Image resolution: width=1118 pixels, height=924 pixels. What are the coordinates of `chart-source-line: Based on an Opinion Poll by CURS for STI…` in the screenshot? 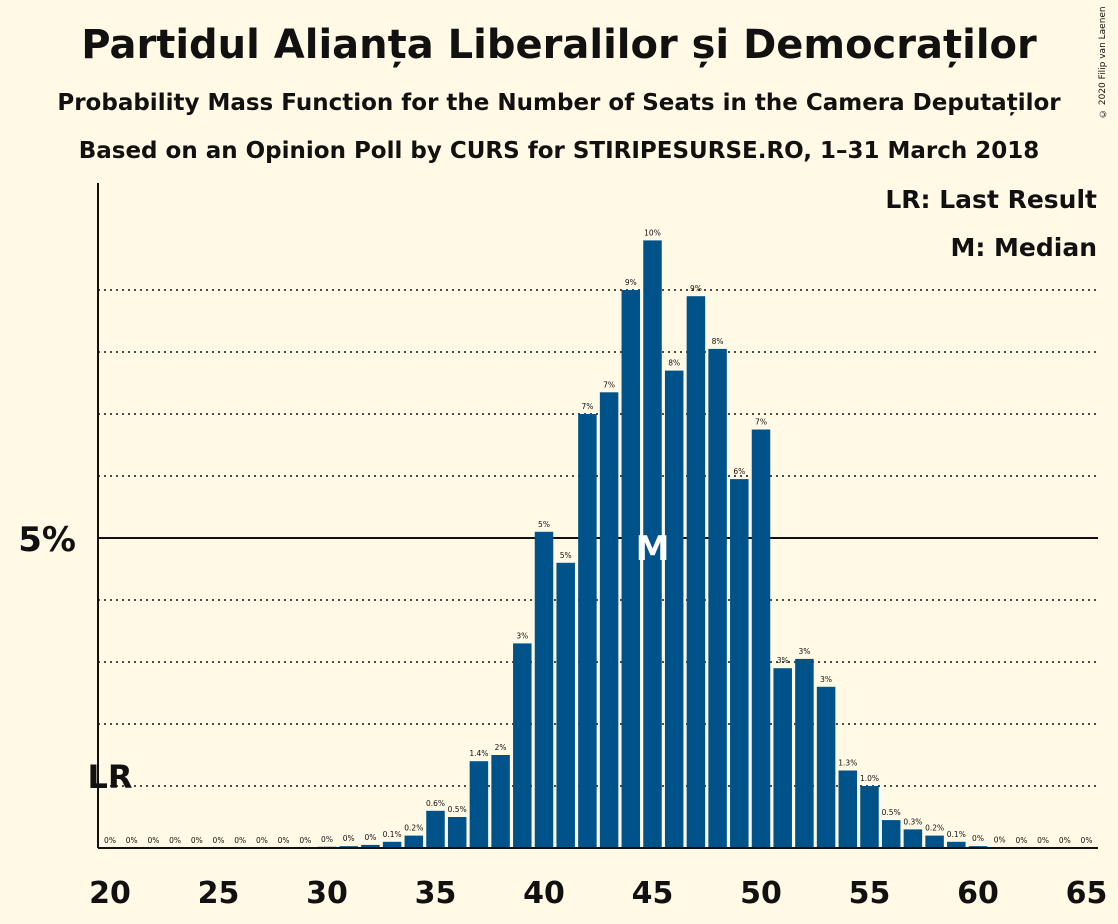 It's located at (559, 151).